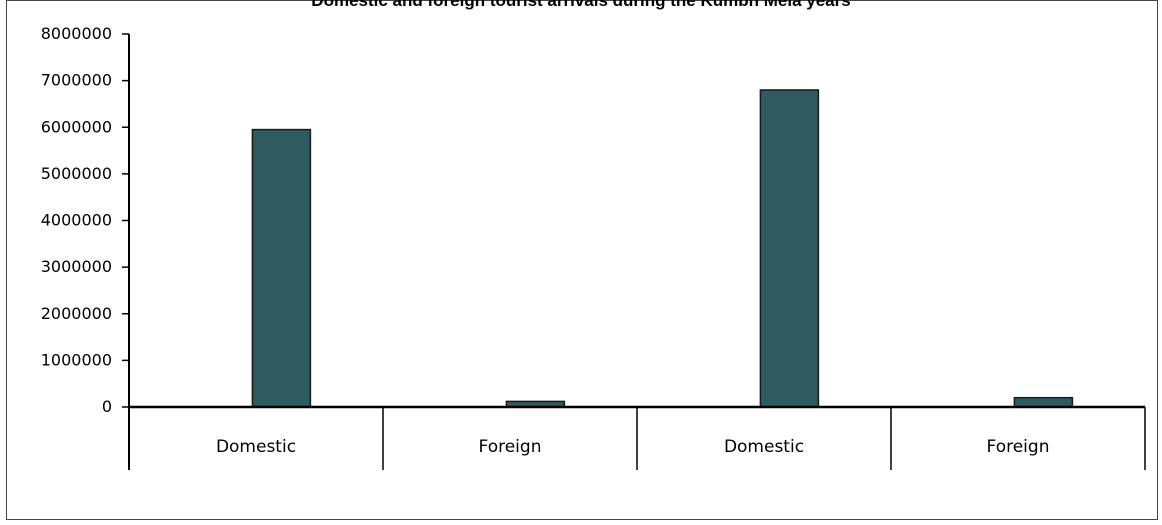 The image size is (1162, 525). I want to click on y-tick-label: 4000000, so click(76, 220).